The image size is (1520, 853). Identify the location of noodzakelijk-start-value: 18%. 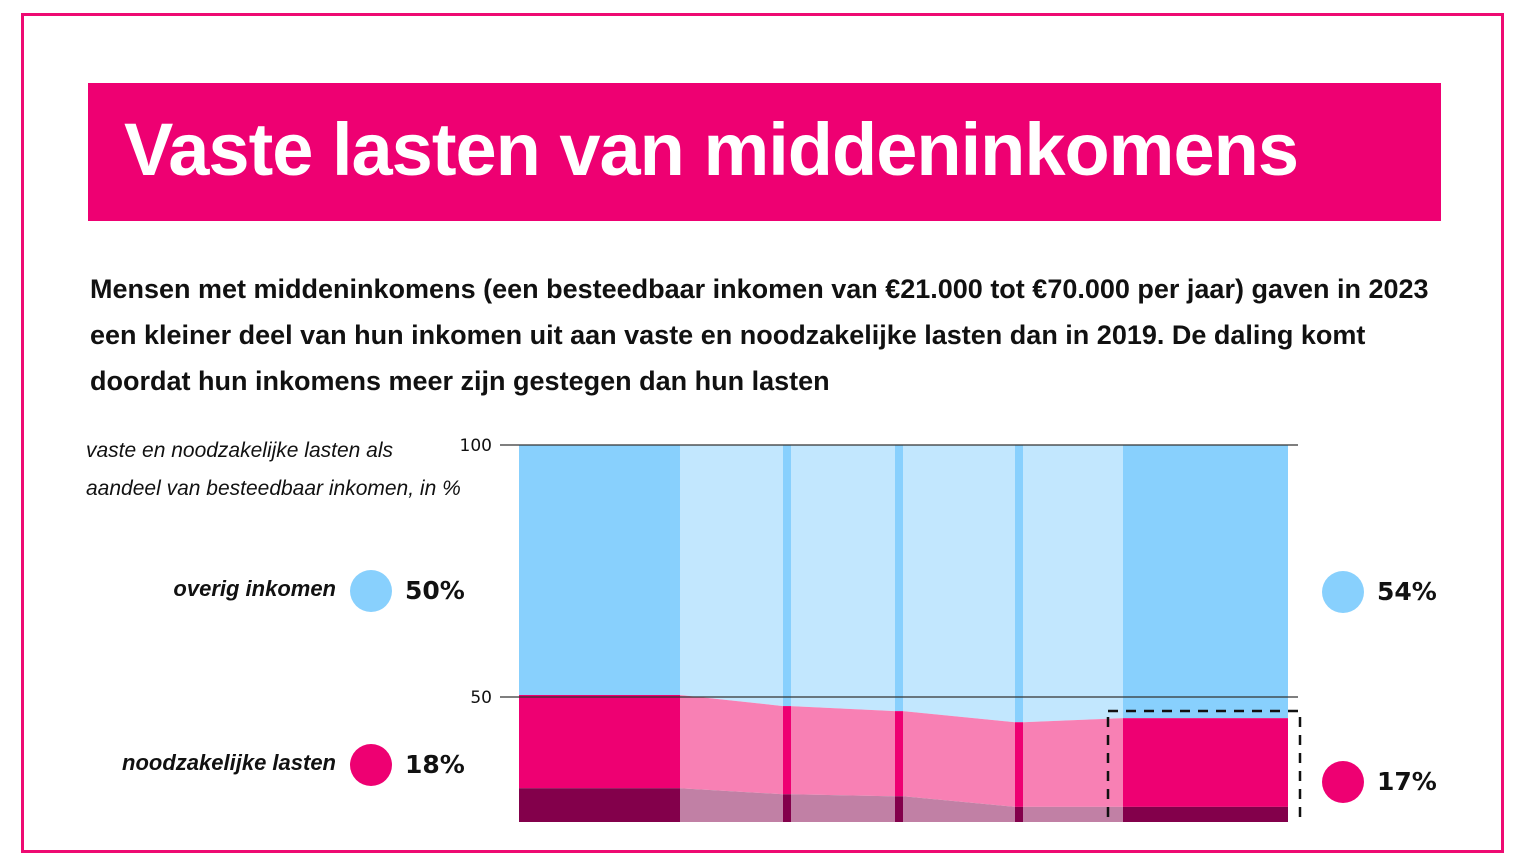
(435, 764).